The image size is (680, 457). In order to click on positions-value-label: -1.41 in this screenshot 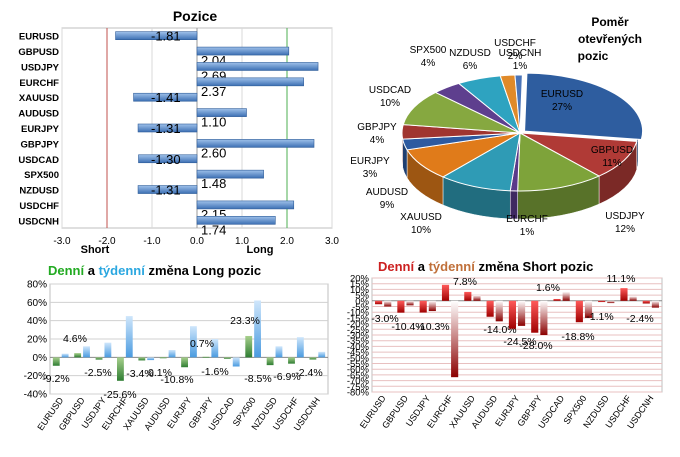, I will do `click(166, 97)`.